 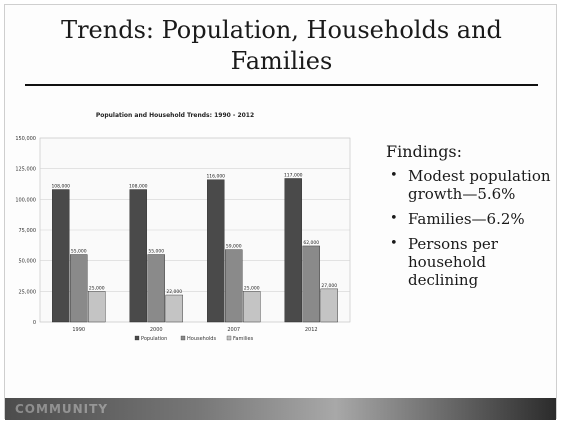 What do you see at coordinates (280, 409) in the screenshot?
I see `footer-bar` at bounding box center [280, 409].